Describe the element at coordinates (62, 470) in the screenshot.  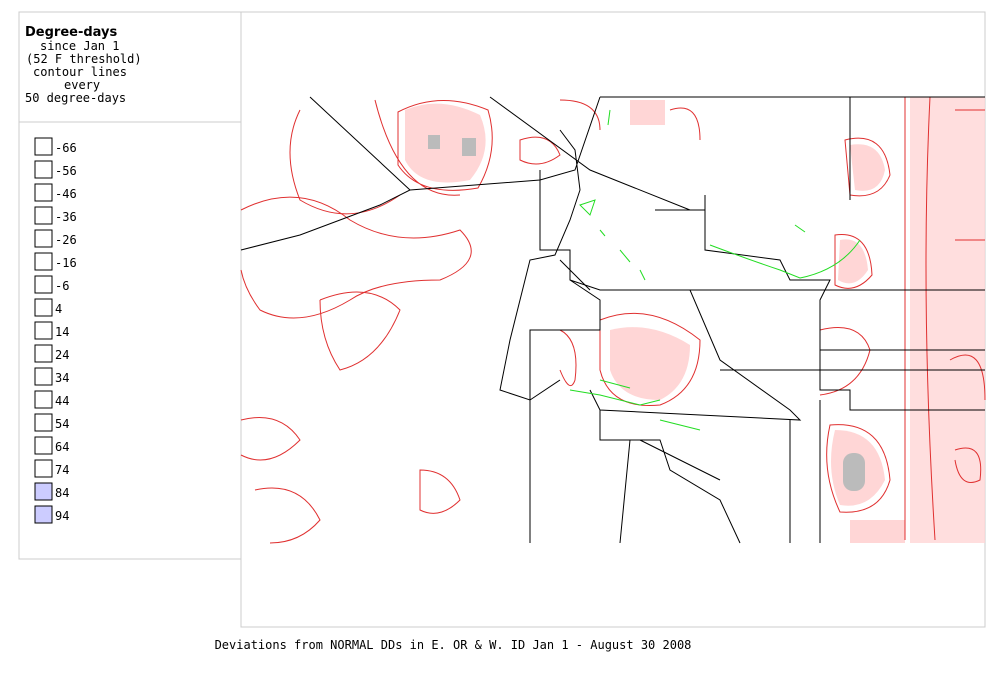
I see `legend-label: 74` at that location.